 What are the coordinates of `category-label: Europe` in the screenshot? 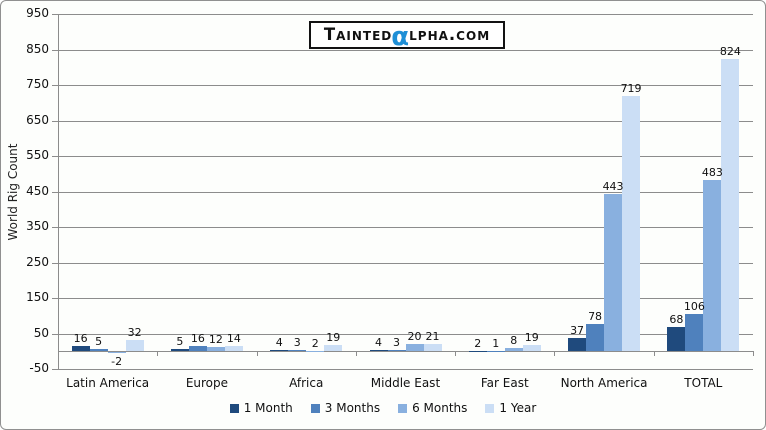 It's located at (207, 383).